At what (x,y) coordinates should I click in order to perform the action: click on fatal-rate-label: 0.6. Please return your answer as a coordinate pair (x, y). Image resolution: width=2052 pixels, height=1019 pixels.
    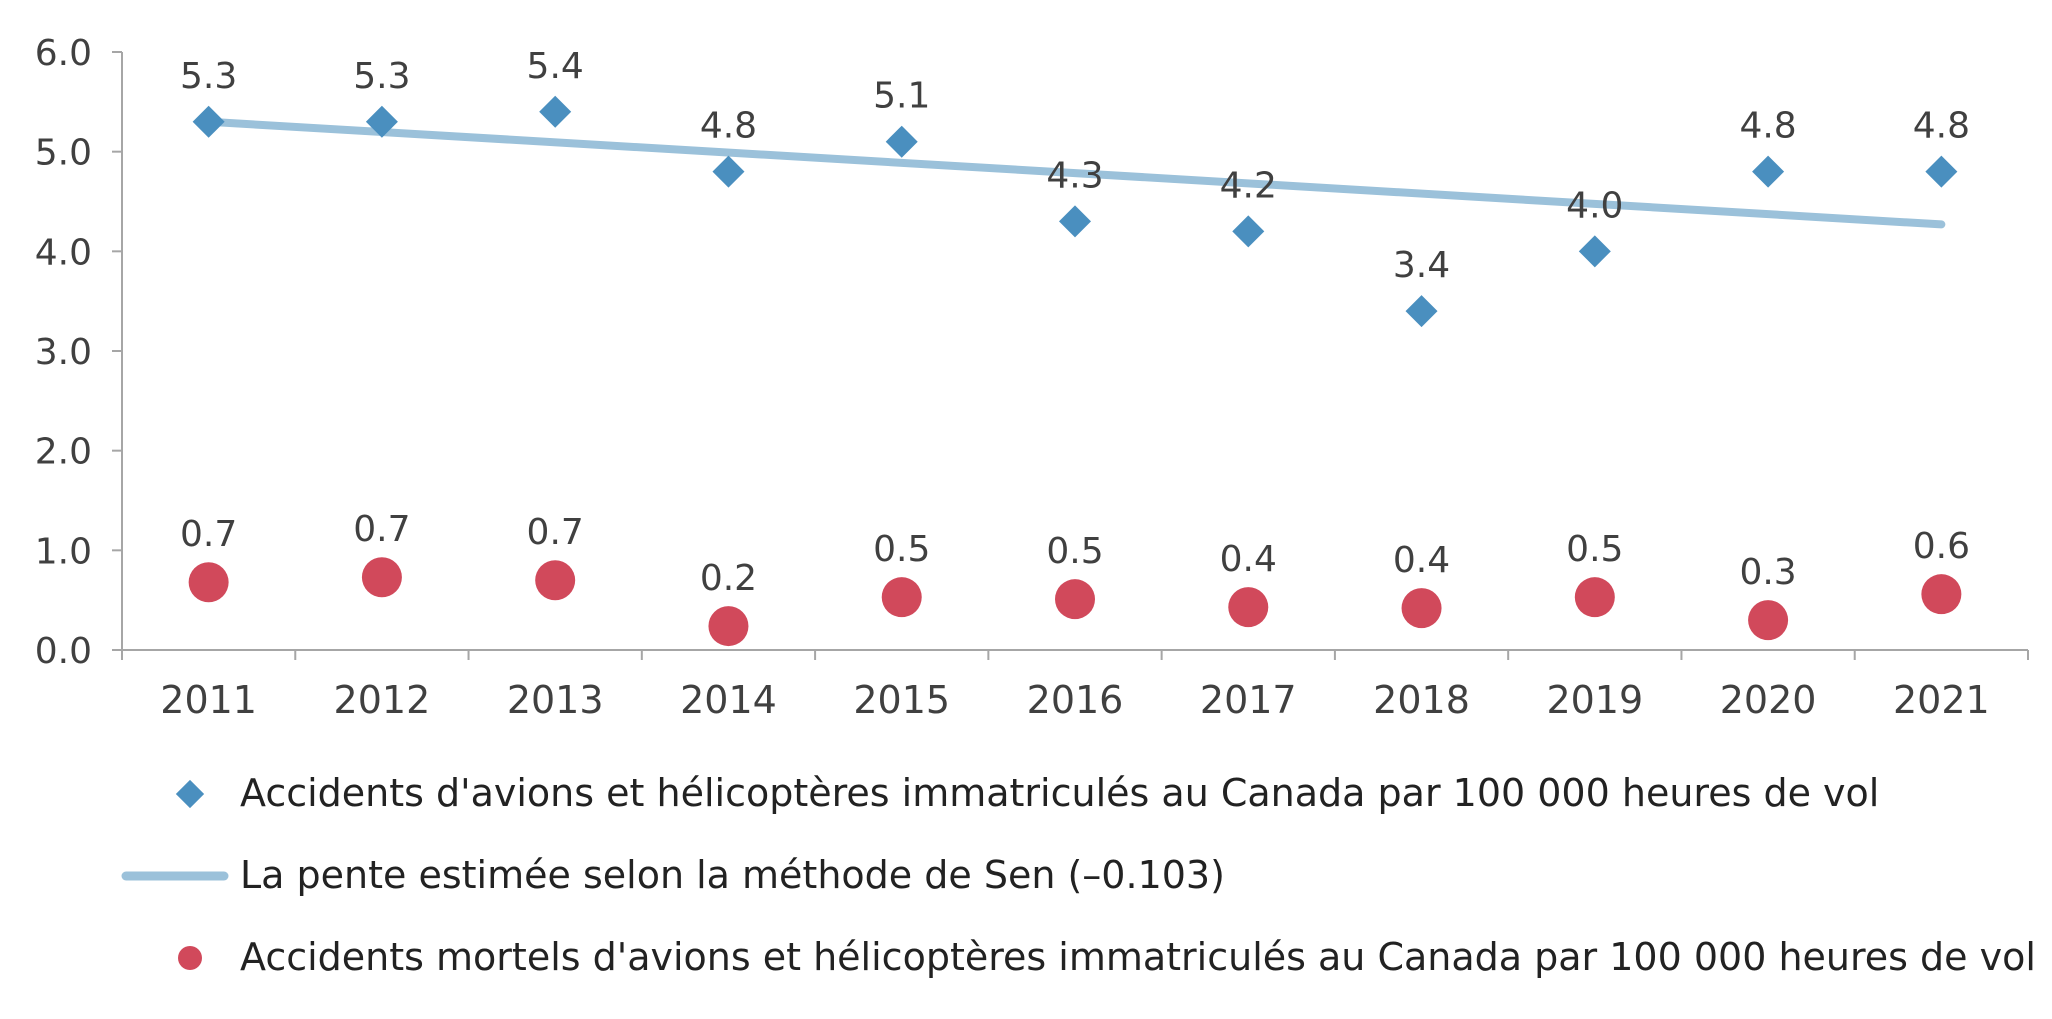
    Looking at the image, I should click on (1941, 546).